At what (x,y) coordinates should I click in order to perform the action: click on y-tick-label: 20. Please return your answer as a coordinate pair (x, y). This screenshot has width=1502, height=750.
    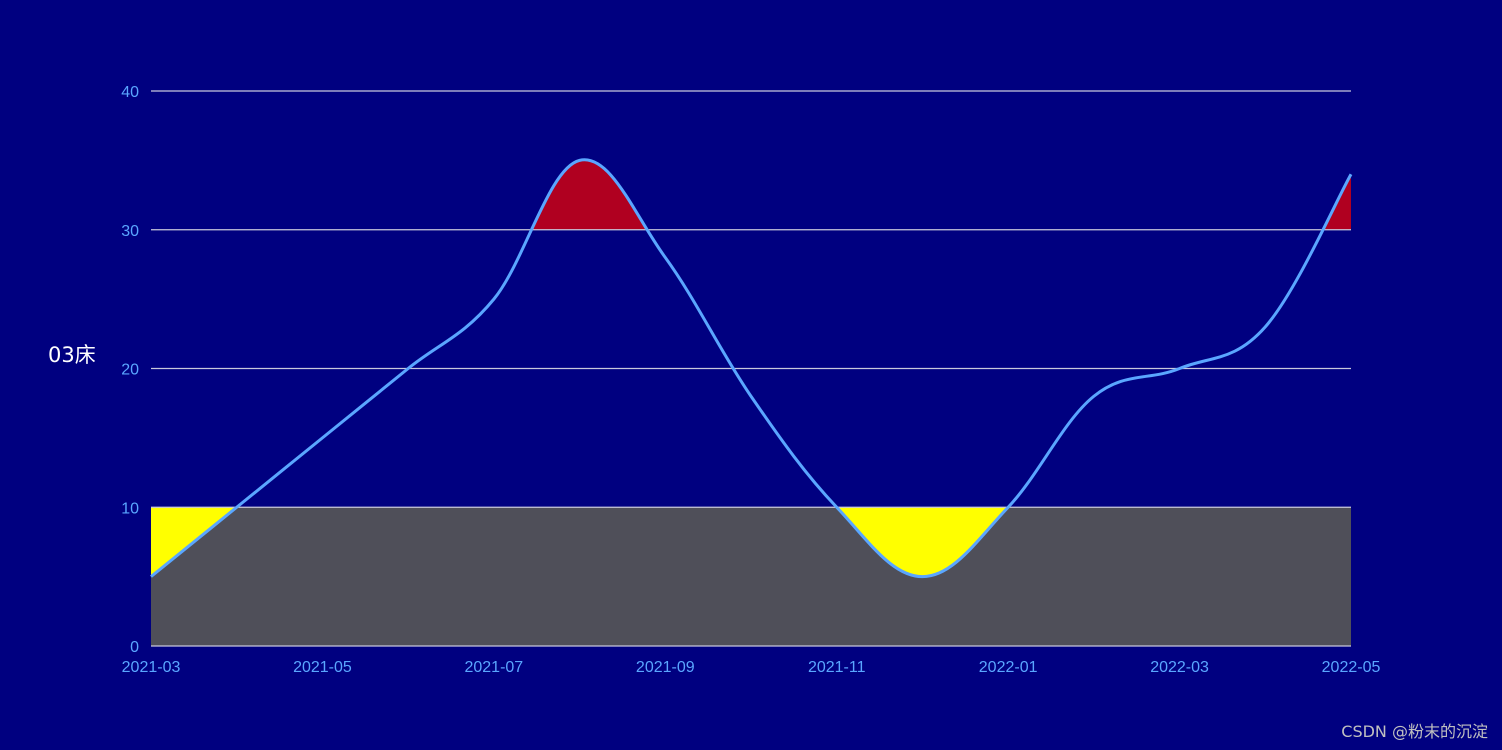
    Looking at the image, I should click on (130, 370).